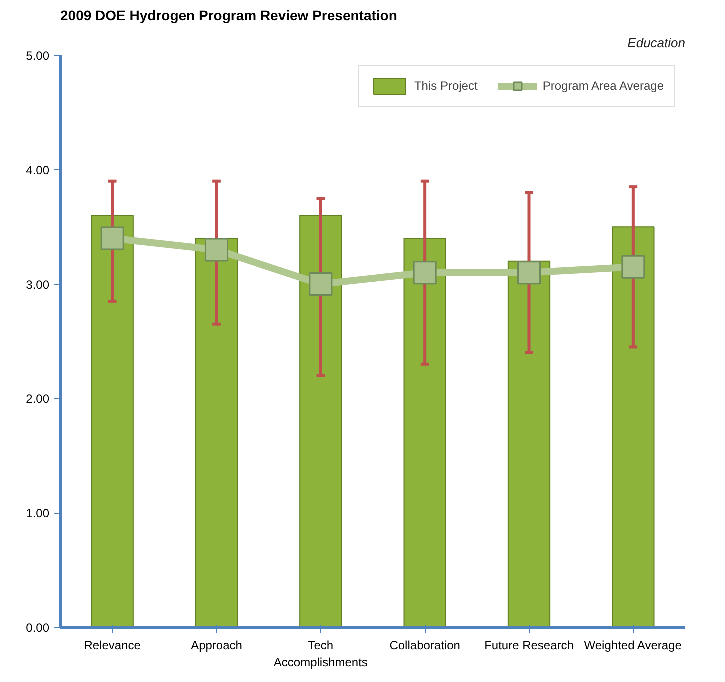  What do you see at coordinates (38, 399) in the screenshot?
I see `y-tick-label: 2.00` at bounding box center [38, 399].